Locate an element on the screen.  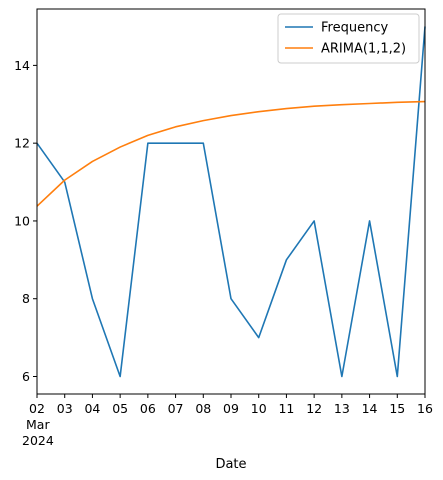
x-tick-label: 15 is located at coordinates (397, 408).